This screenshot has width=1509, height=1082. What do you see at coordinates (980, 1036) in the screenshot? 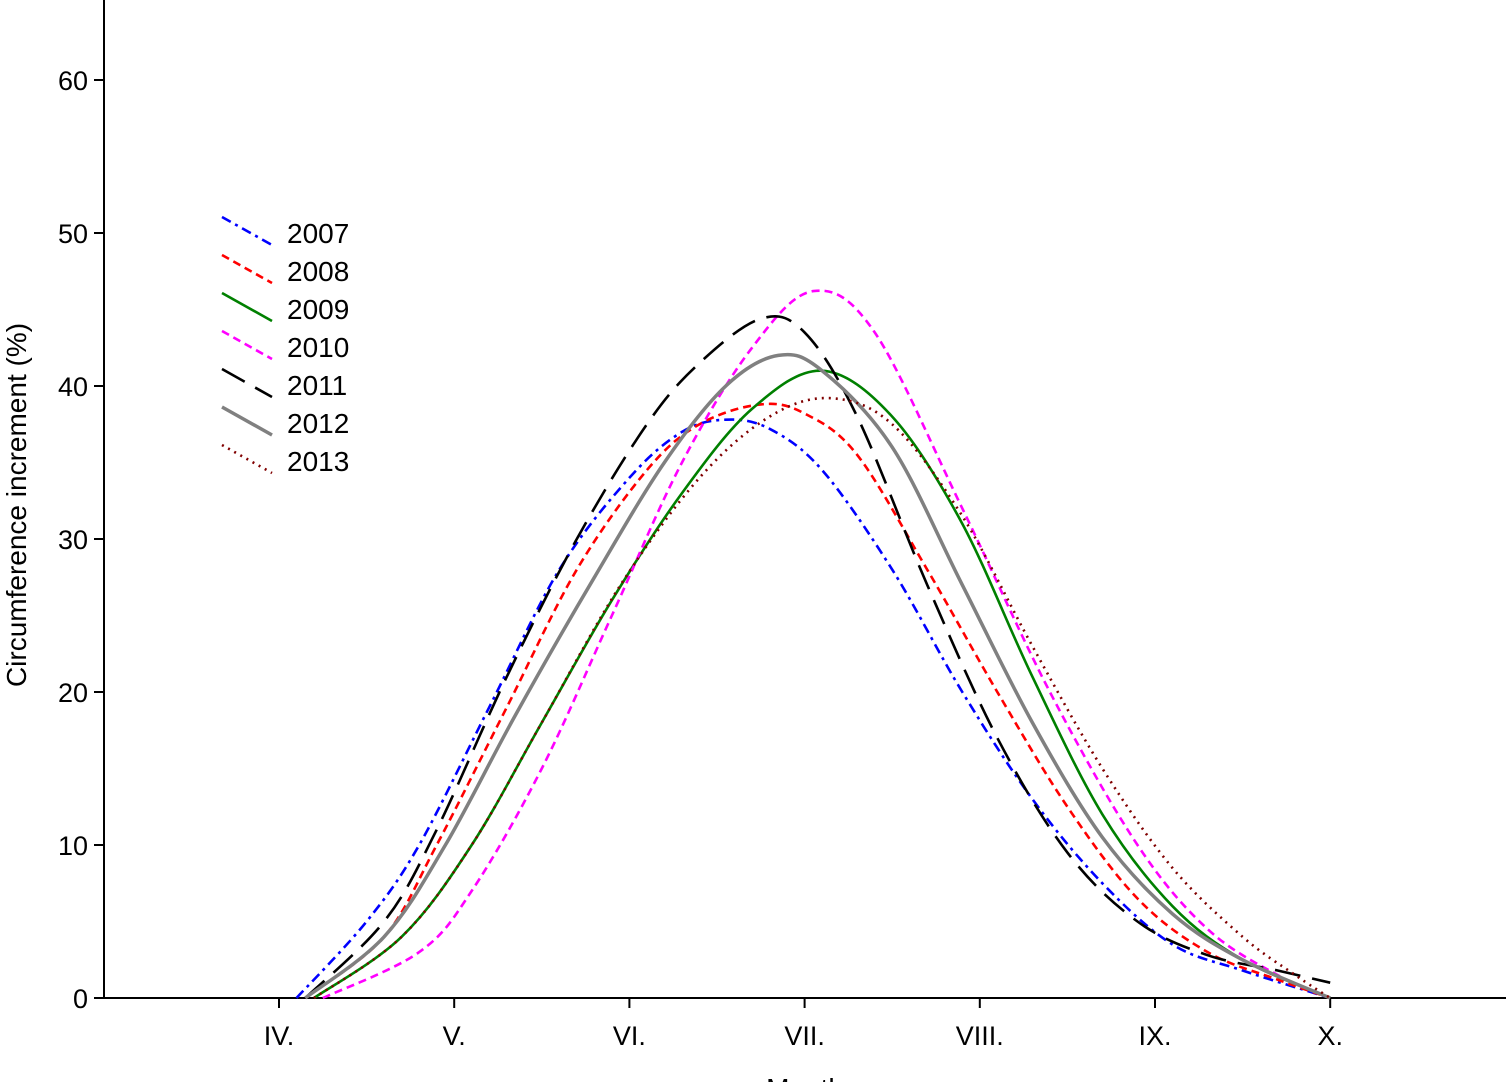
I see `x-tick-label: VIII.` at bounding box center [980, 1036].